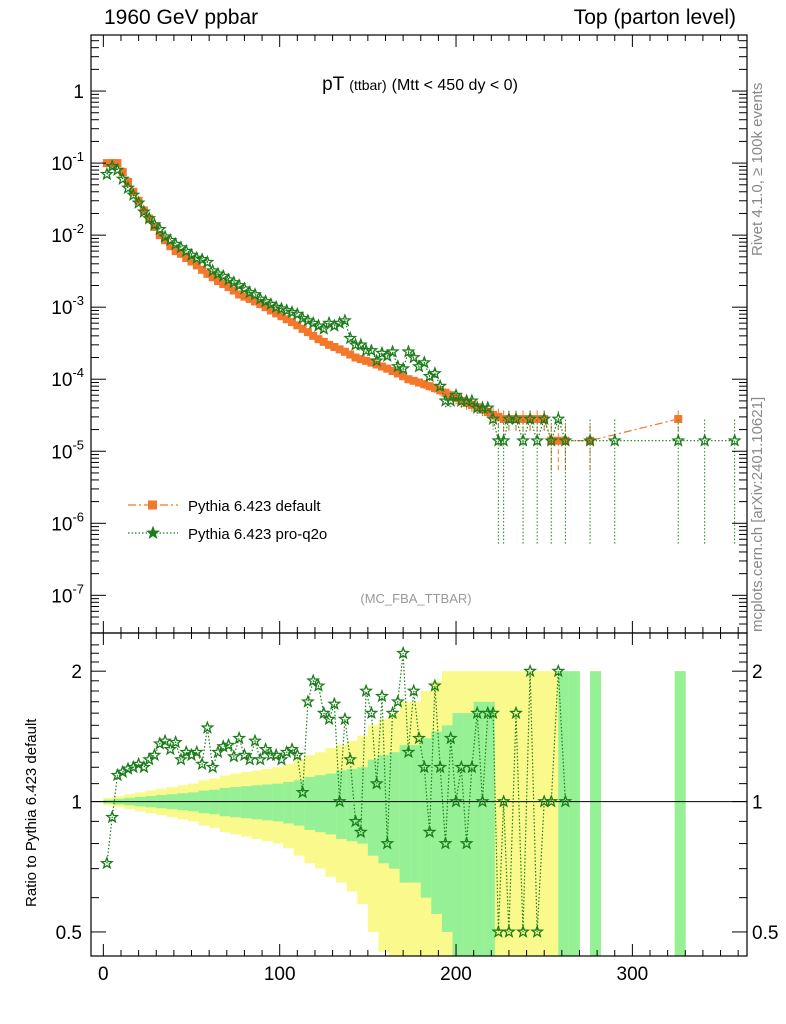 This screenshot has width=786, height=1024. I want to click on ytick-label-main: 10-7, so click(67, 594).